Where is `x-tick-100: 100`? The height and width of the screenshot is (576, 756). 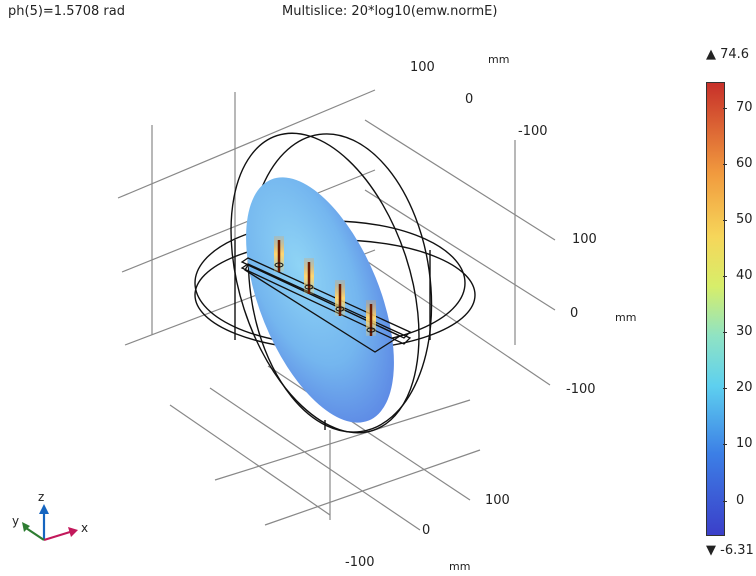 x-tick-100: 100 is located at coordinates (497, 500).